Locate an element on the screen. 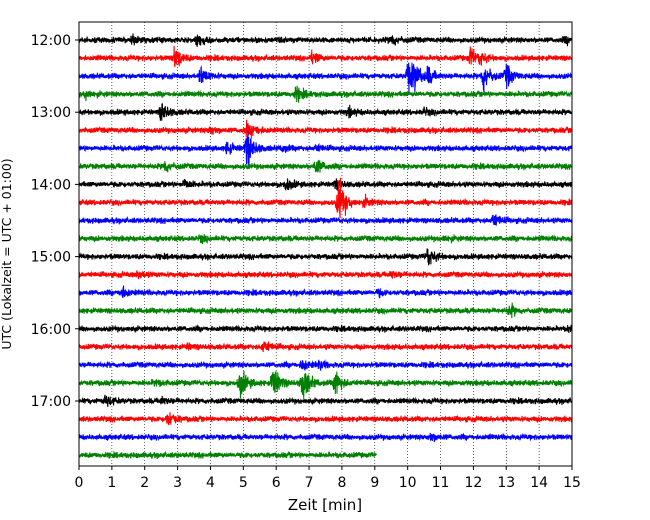 The height and width of the screenshot is (520, 650). x-tick-label: 5 is located at coordinates (243, 483).